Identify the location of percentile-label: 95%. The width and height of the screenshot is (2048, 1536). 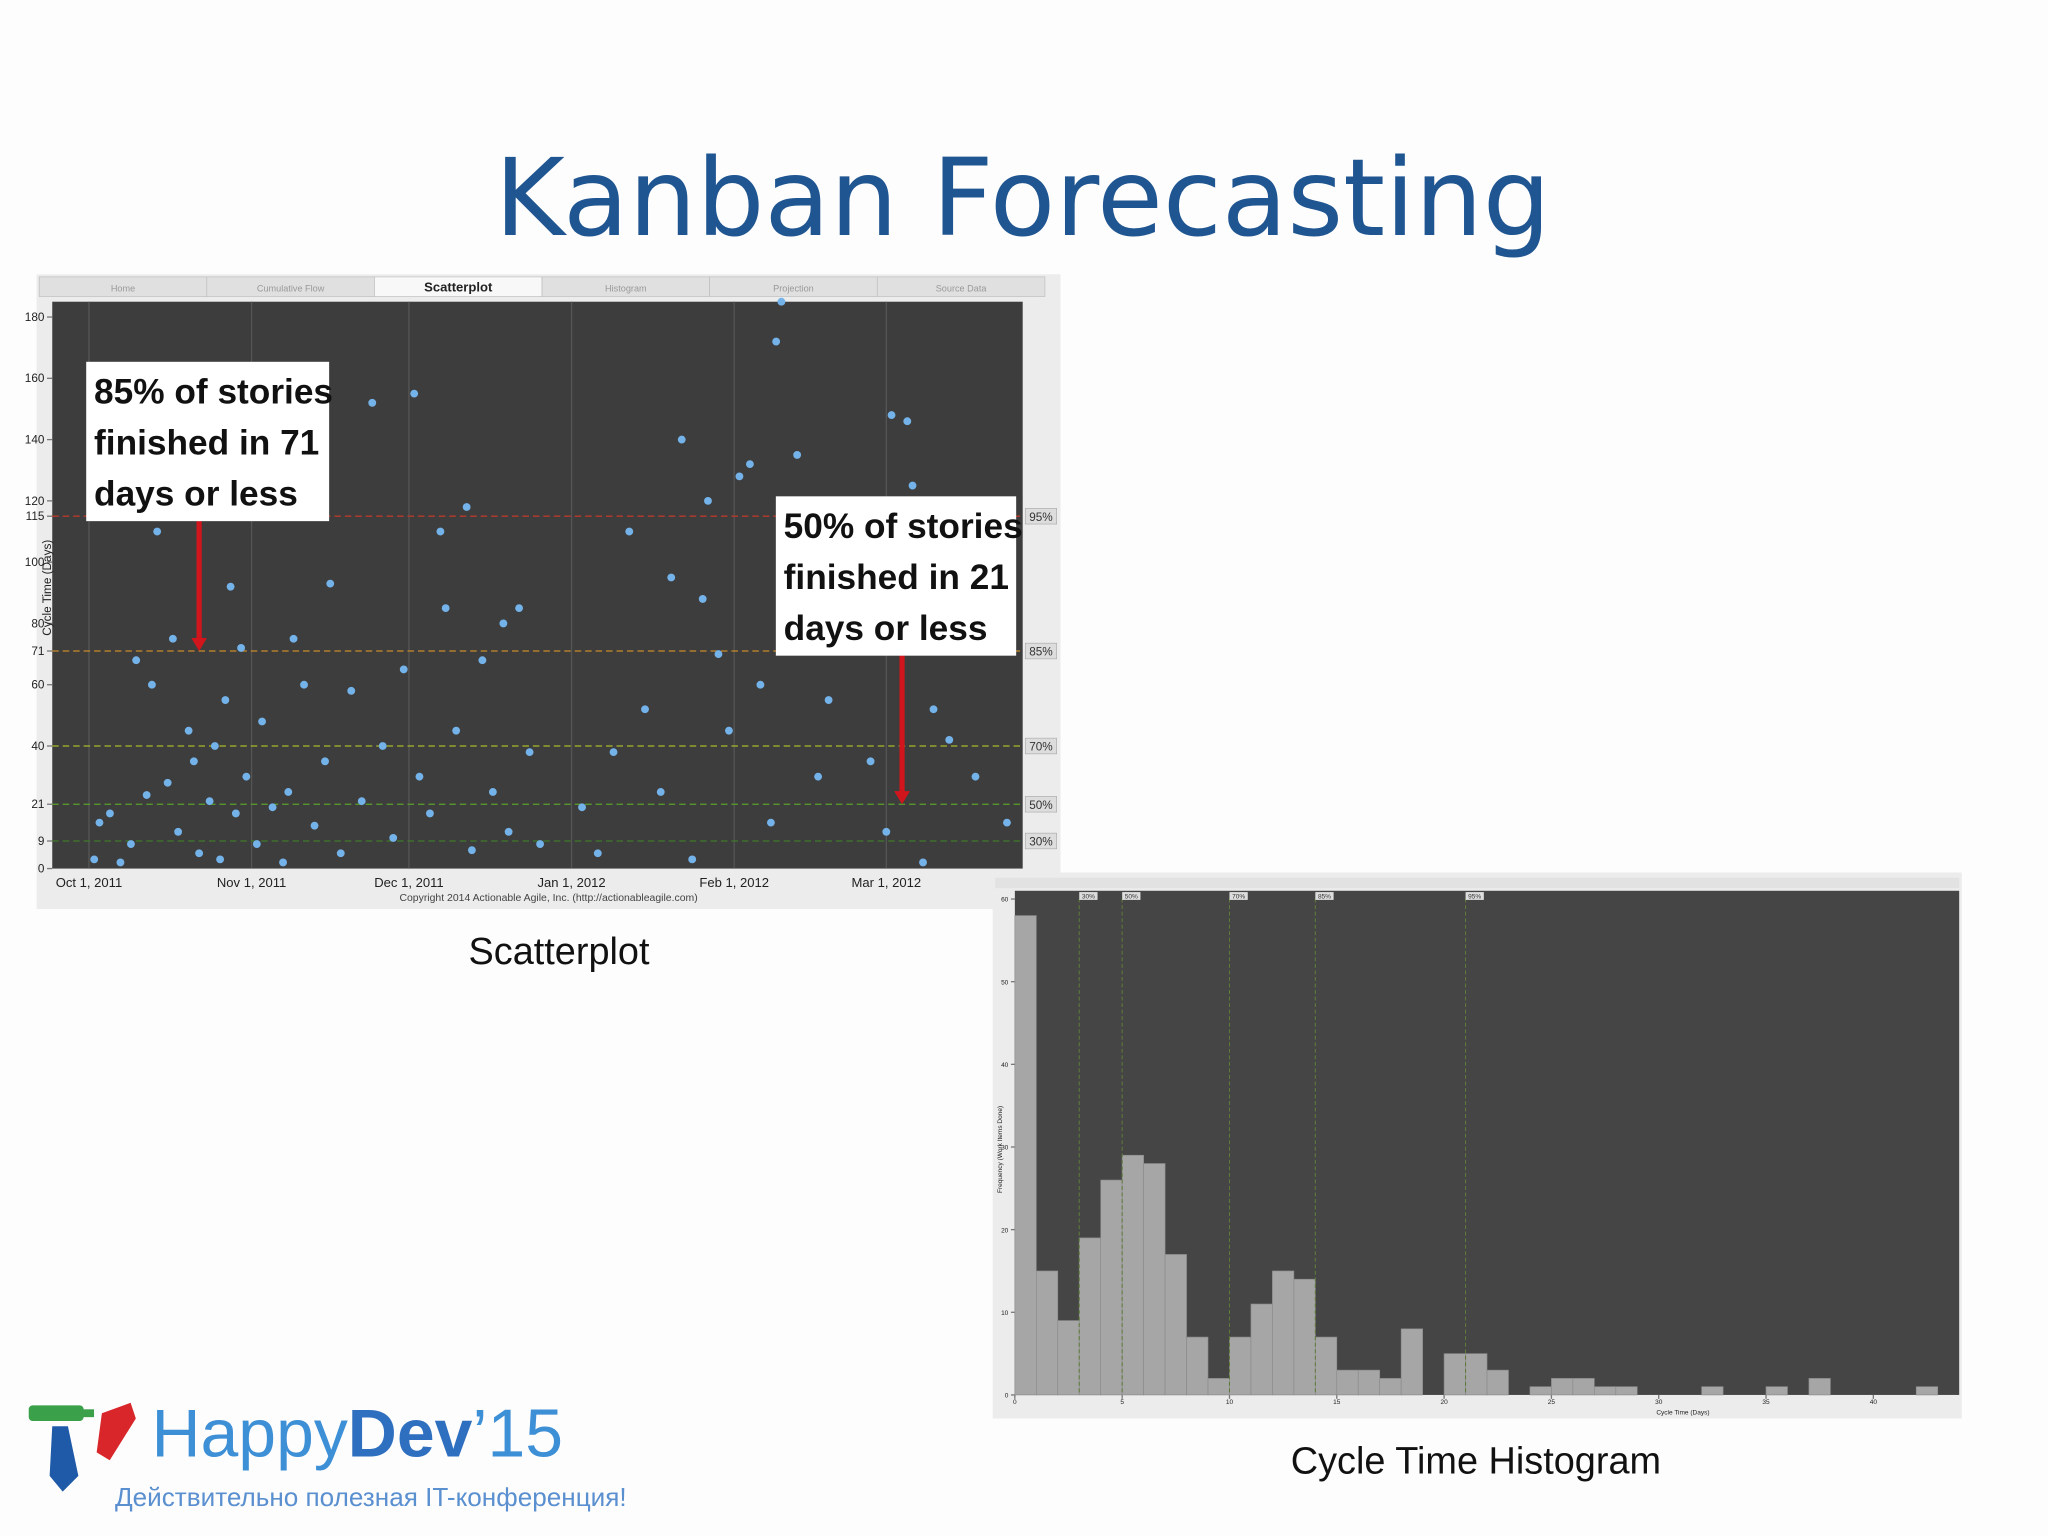
(1474, 897).